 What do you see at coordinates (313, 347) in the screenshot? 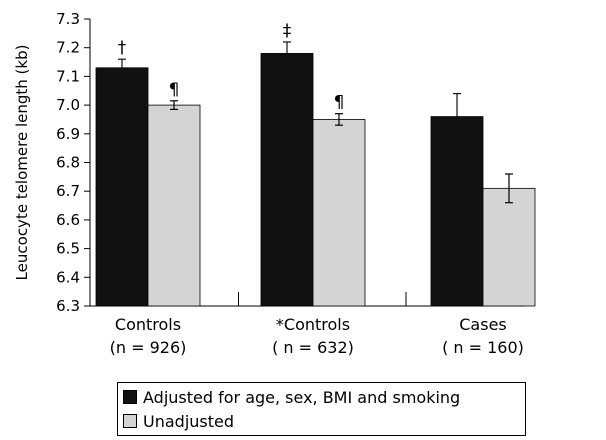
I see `x-category-count: ( n = 632)` at bounding box center [313, 347].